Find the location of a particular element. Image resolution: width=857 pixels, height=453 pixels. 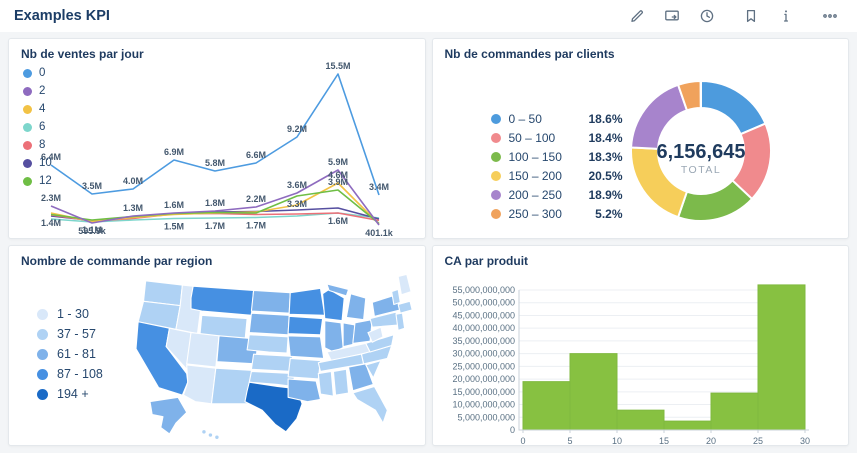

legend-item-100–150: 100 – 150 18.3% is located at coordinates (556, 156).